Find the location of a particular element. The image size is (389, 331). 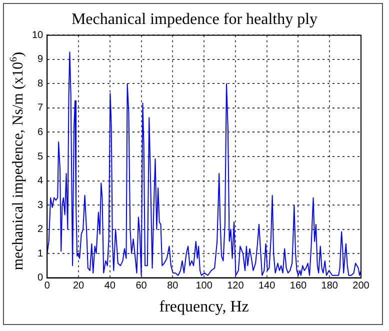

x-tick-label: 120 is located at coordinates (235, 286).